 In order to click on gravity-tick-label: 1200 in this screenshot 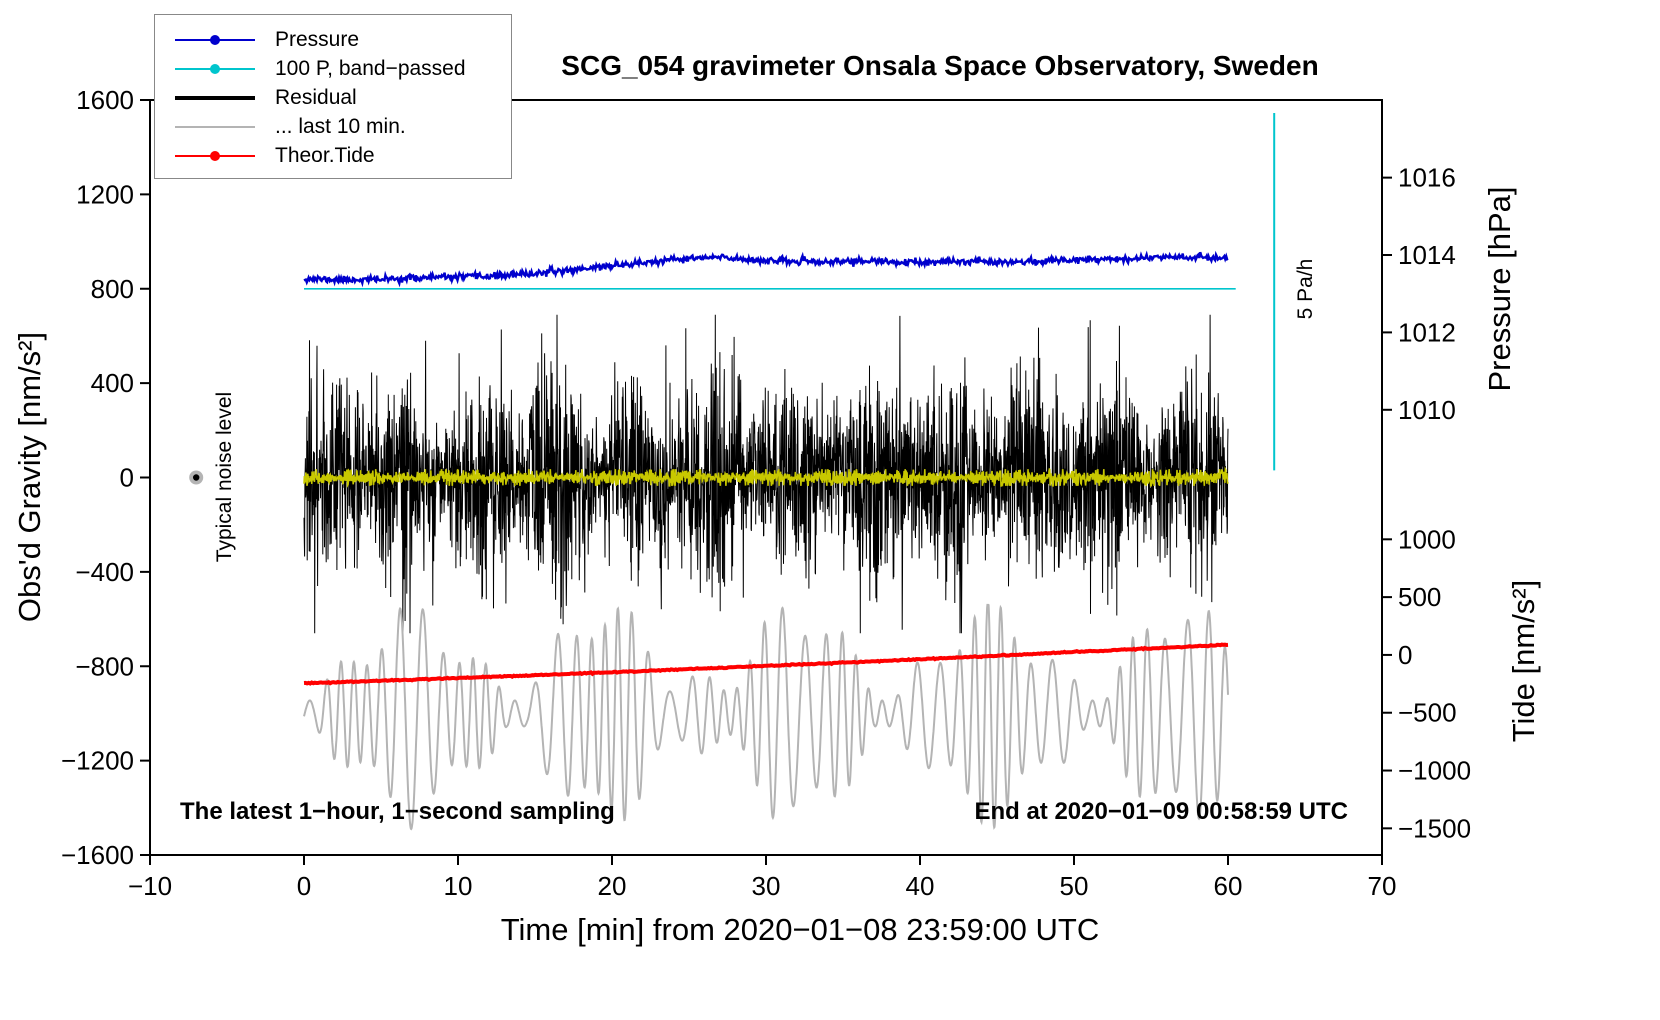, I will do `click(105, 194)`.